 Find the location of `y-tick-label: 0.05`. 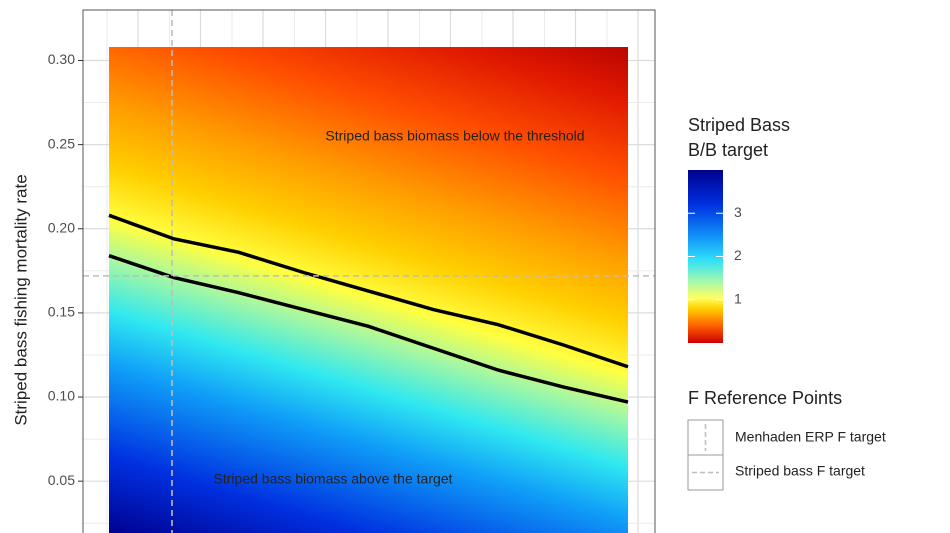

y-tick-label: 0.05 is located at coordinates (61, 480).